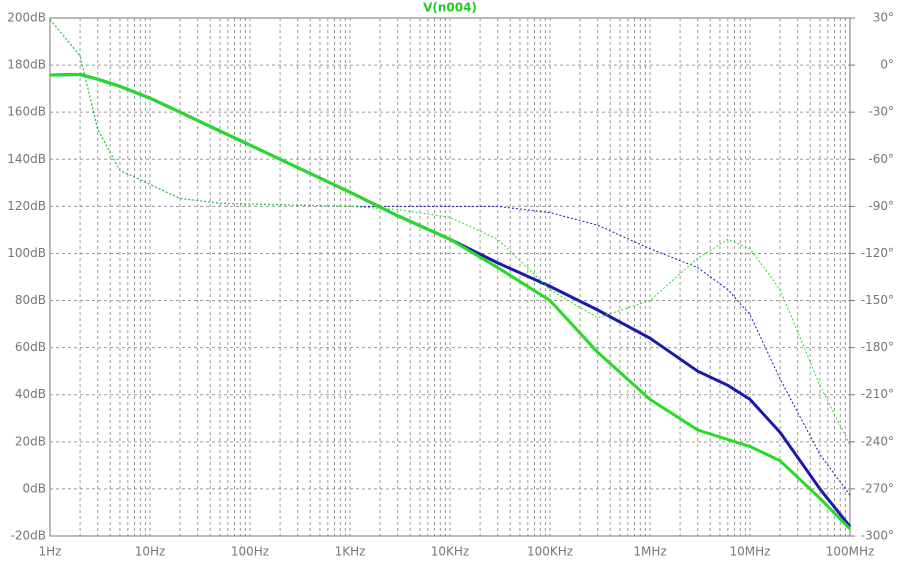  I want to click on y-tick-label: 20dB, so click(30, 441).